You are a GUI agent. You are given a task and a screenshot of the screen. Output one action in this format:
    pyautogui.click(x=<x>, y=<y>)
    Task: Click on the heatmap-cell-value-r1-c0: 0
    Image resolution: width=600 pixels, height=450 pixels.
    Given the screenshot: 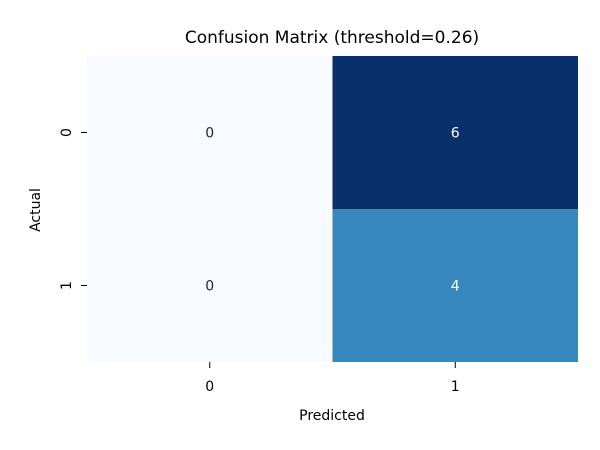 What is the action you would take?
    pyautogui.click(x=209, y=287)
    